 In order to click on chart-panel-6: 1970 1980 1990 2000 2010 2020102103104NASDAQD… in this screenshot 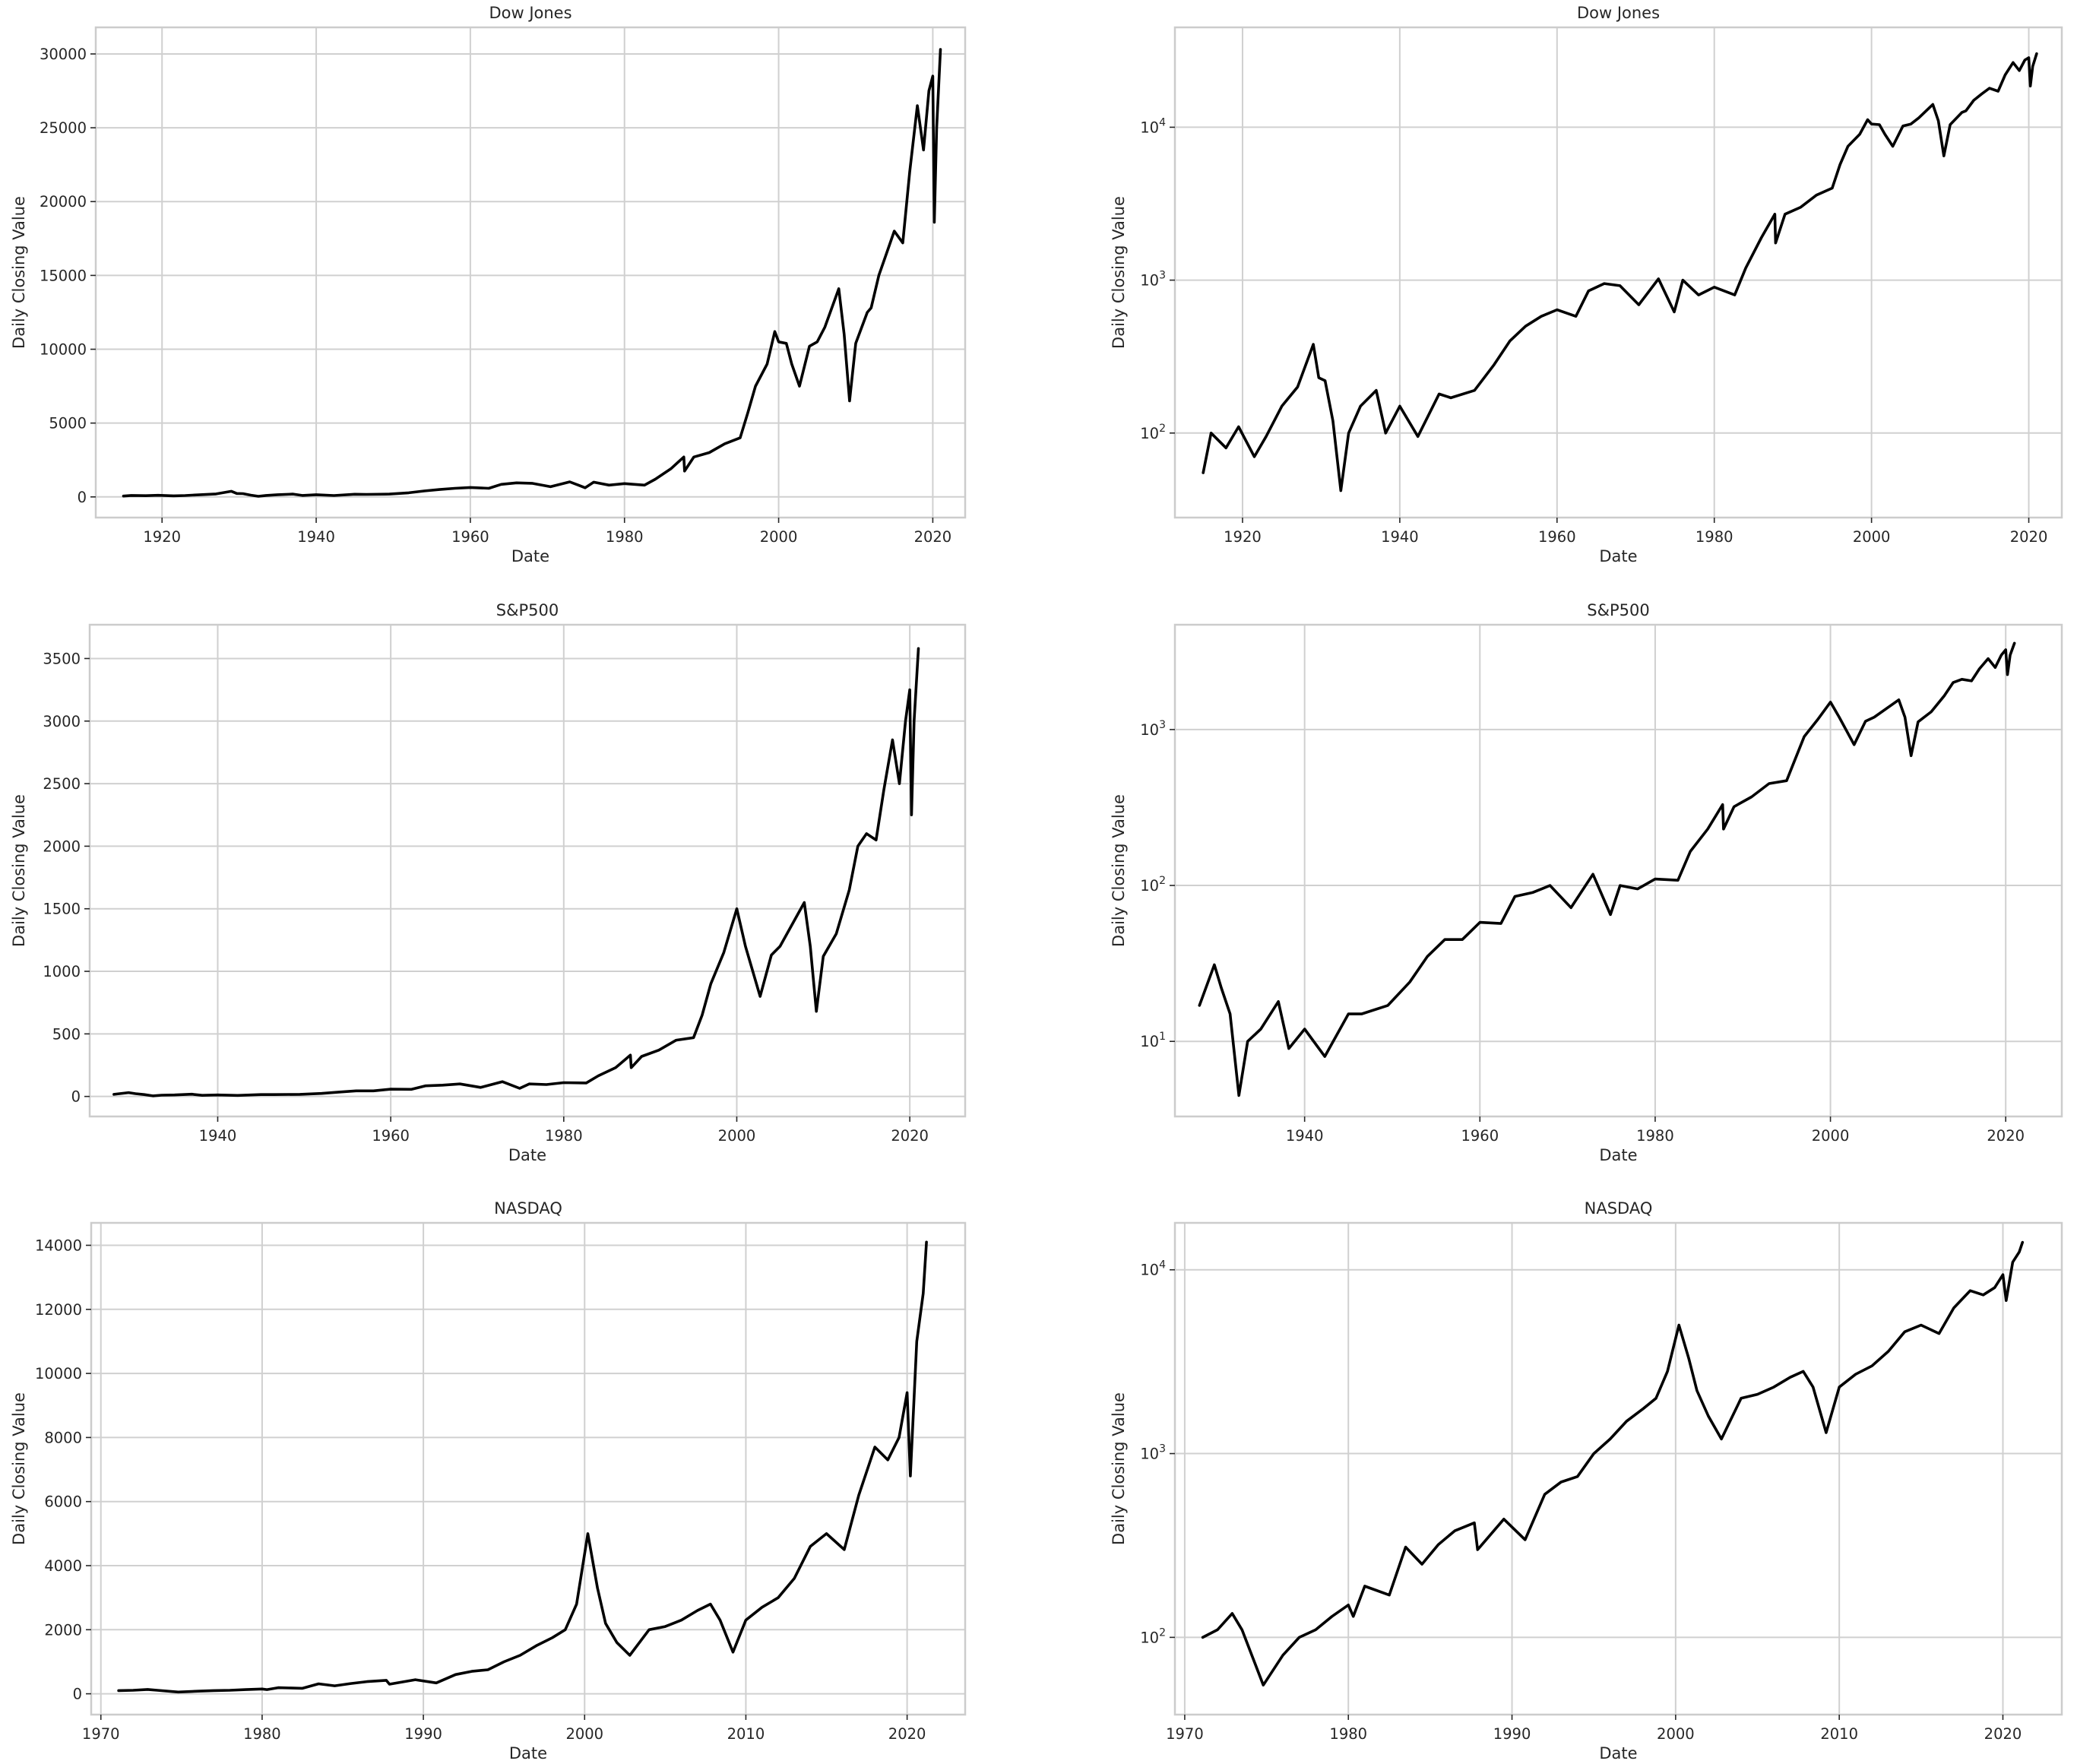, I will do `click(1586, 1480)`.